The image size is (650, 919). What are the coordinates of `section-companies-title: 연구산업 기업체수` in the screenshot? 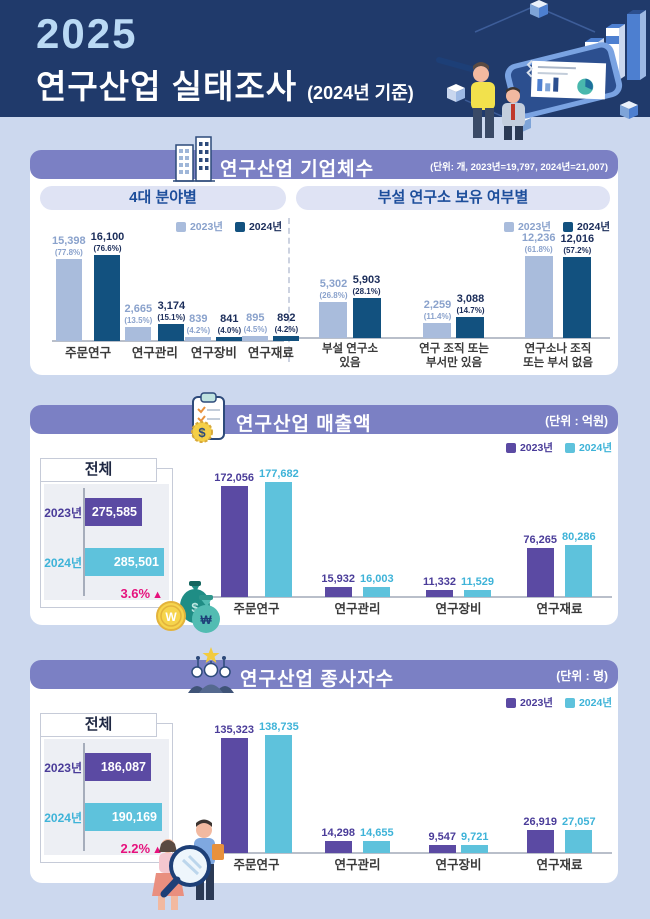 It's located at (297, 169).